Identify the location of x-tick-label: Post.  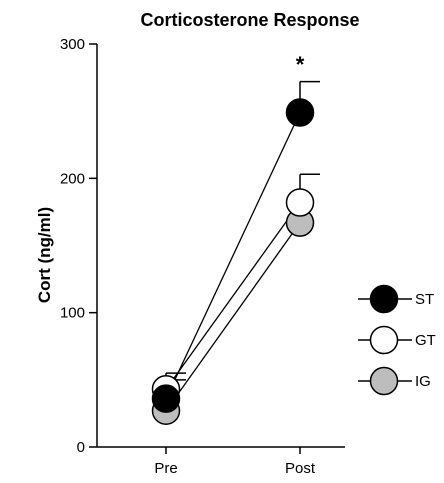
(300, 468).